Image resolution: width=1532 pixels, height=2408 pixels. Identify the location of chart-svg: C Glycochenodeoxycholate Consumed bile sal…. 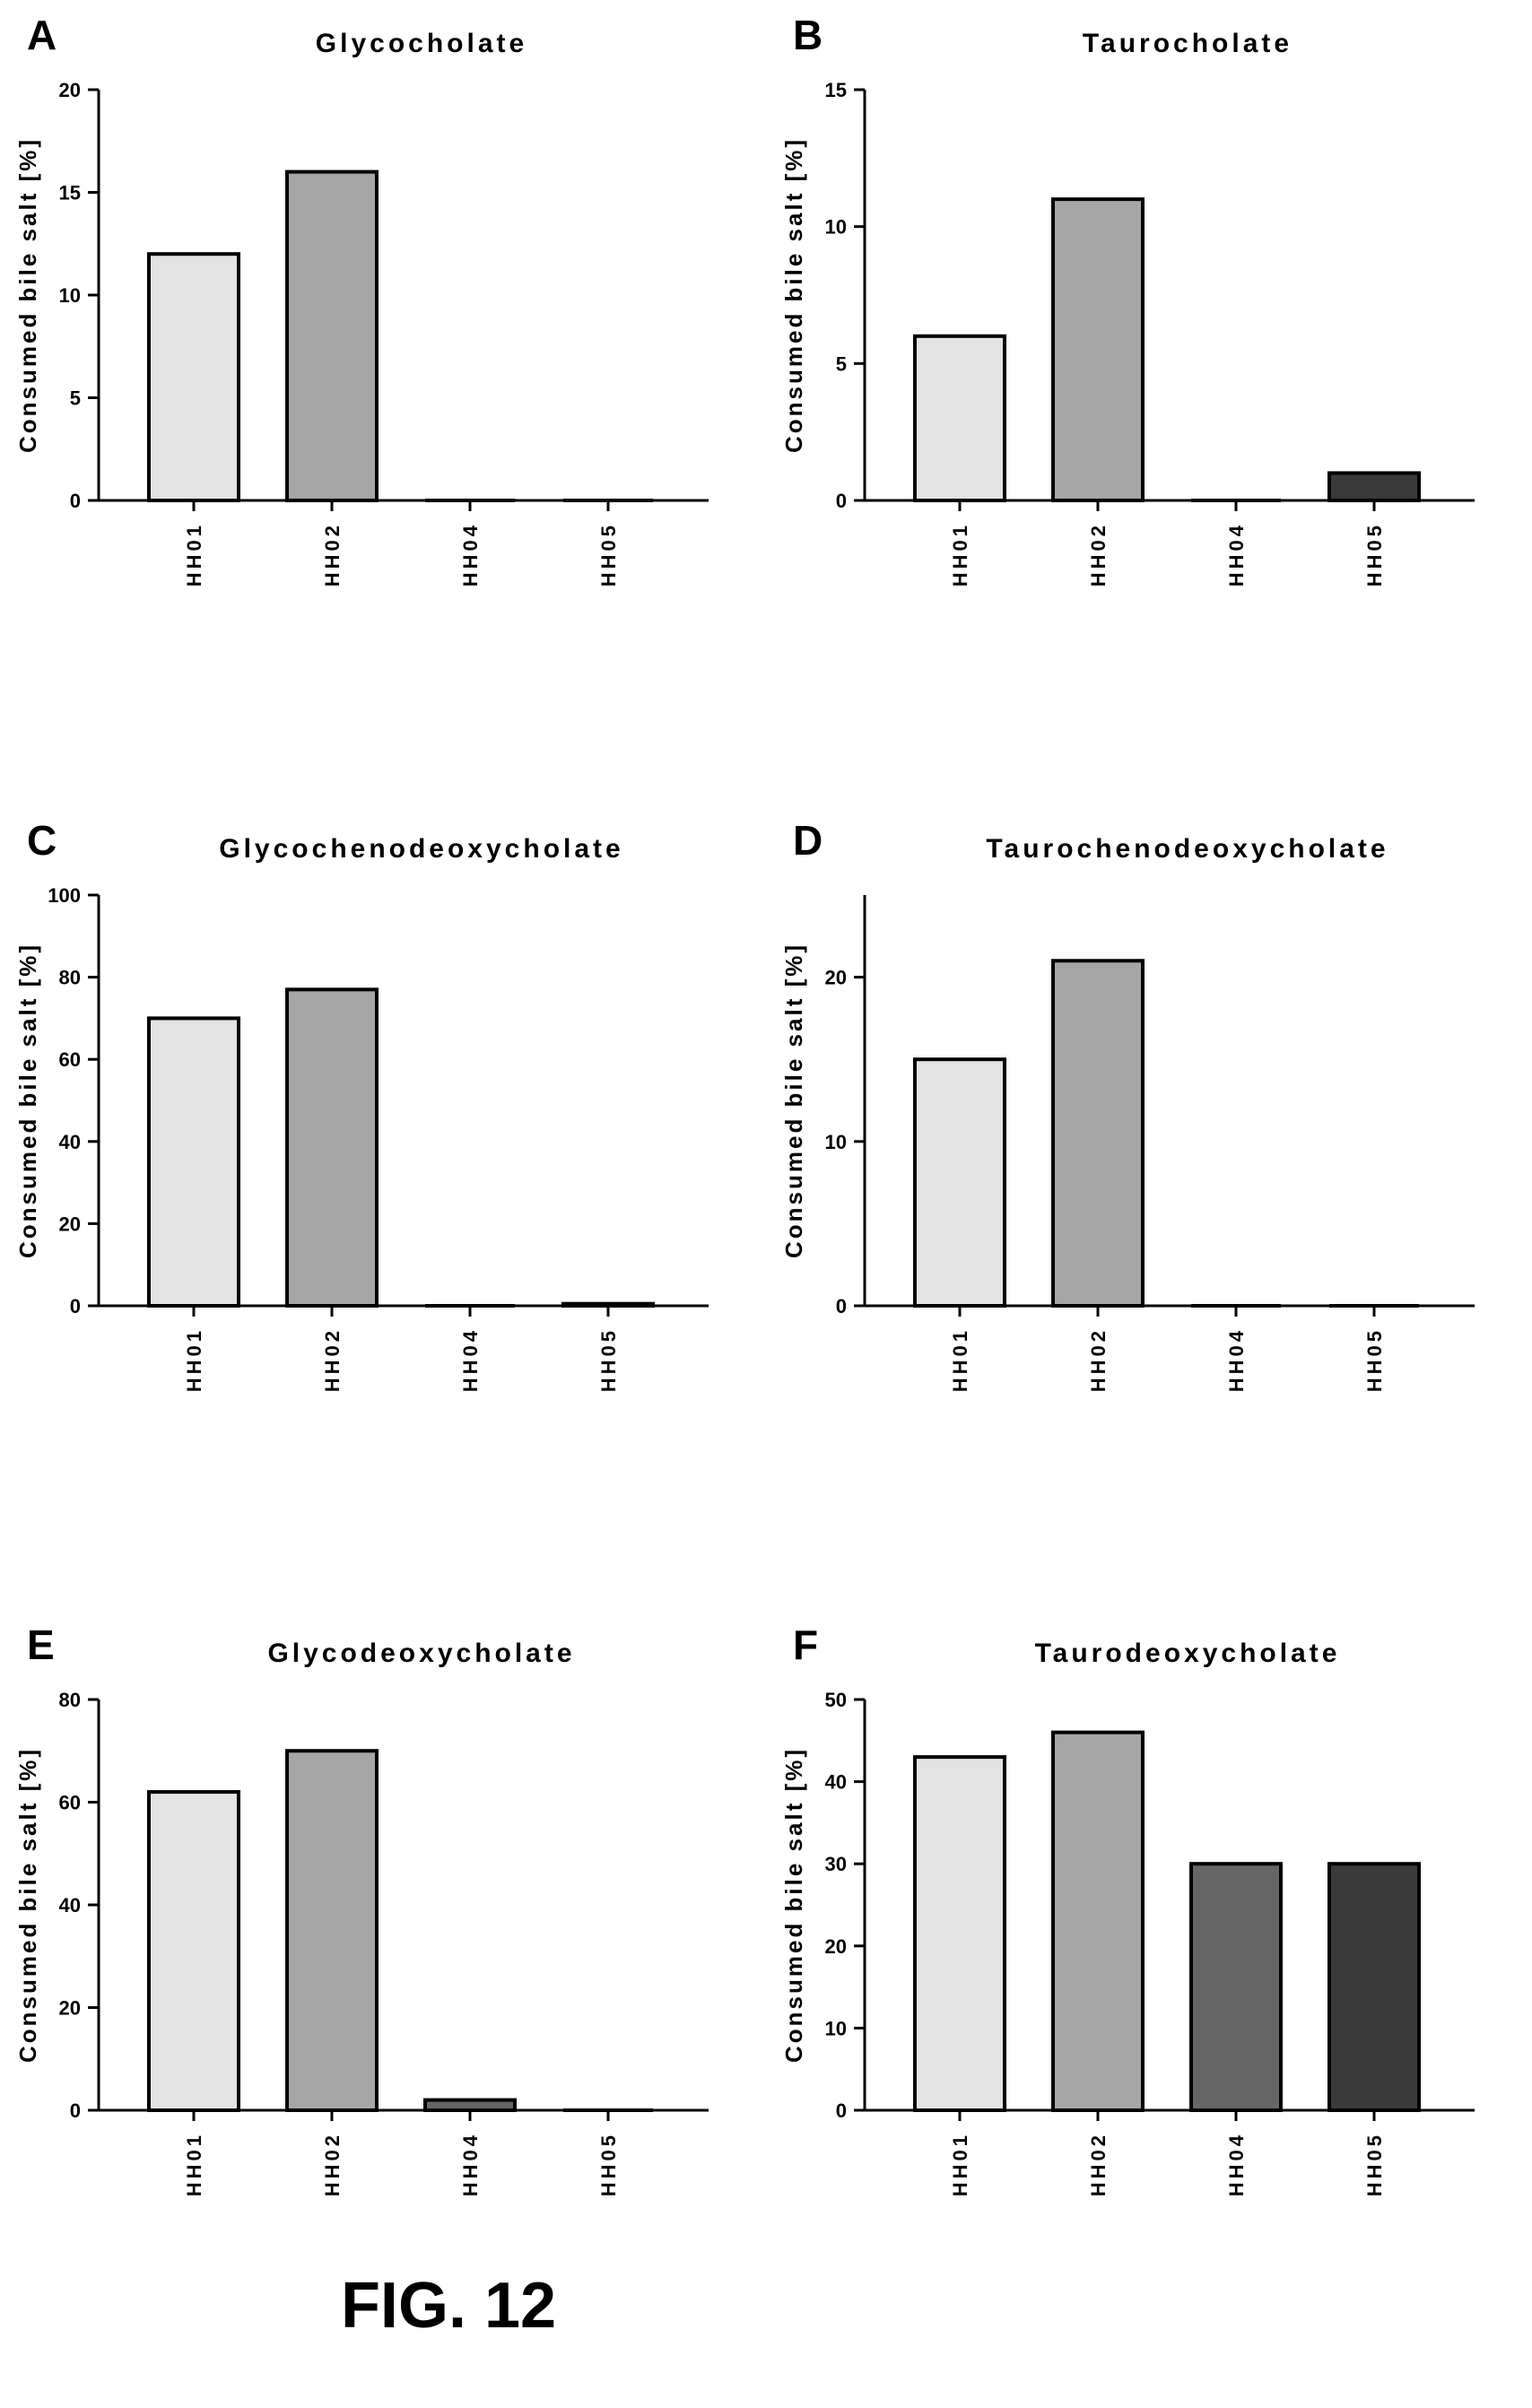
(361, 1105).